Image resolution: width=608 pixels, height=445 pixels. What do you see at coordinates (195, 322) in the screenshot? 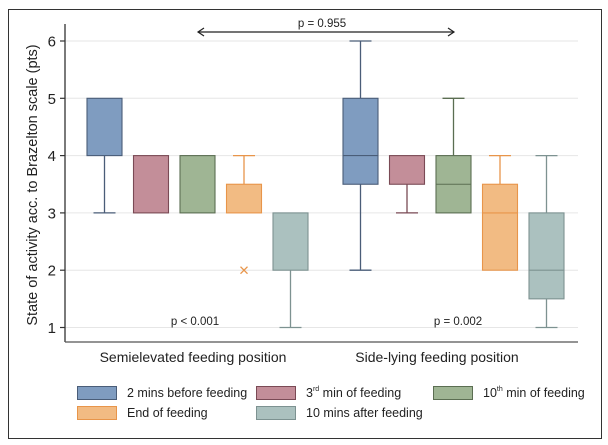
I see `p-value-semielevated: p < 0.001` at bounding box center [195, 322].